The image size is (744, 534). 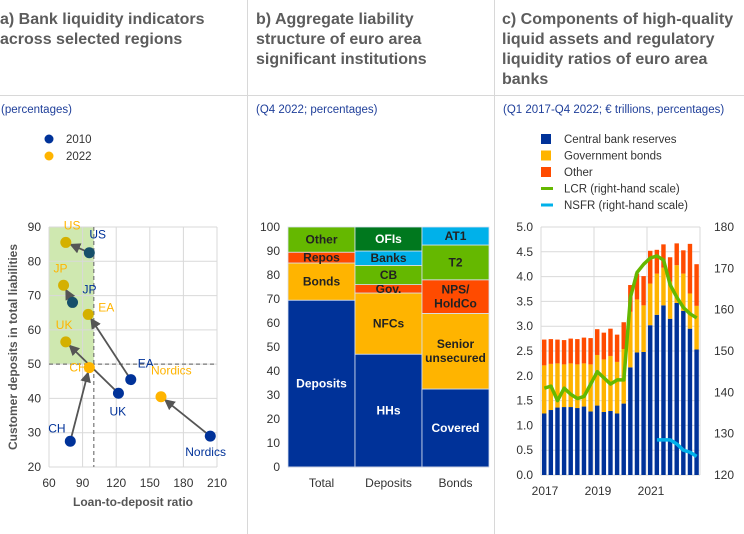 I want to click on y-tick-label: 3.5, so click(x=524, y=301).